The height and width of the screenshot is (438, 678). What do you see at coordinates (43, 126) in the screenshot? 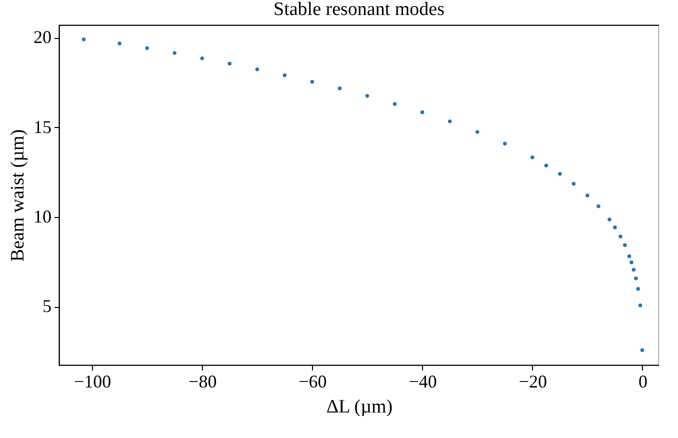
I see `y-tick-label: 15` at bounding box center [43, 126].